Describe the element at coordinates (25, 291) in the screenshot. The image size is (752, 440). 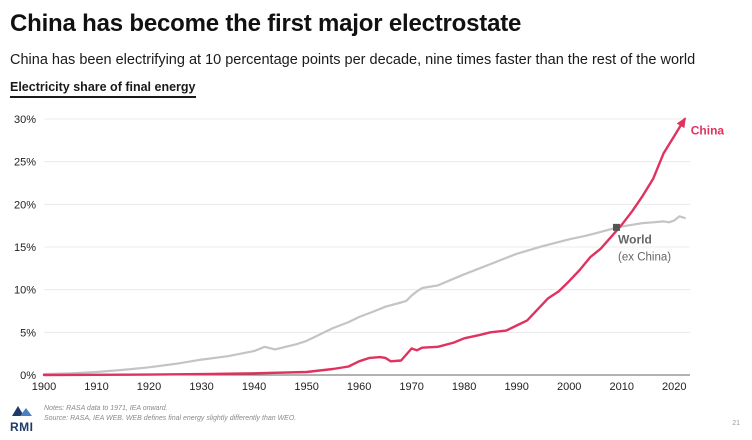
I see `y-tick-label: 10%` at that location.